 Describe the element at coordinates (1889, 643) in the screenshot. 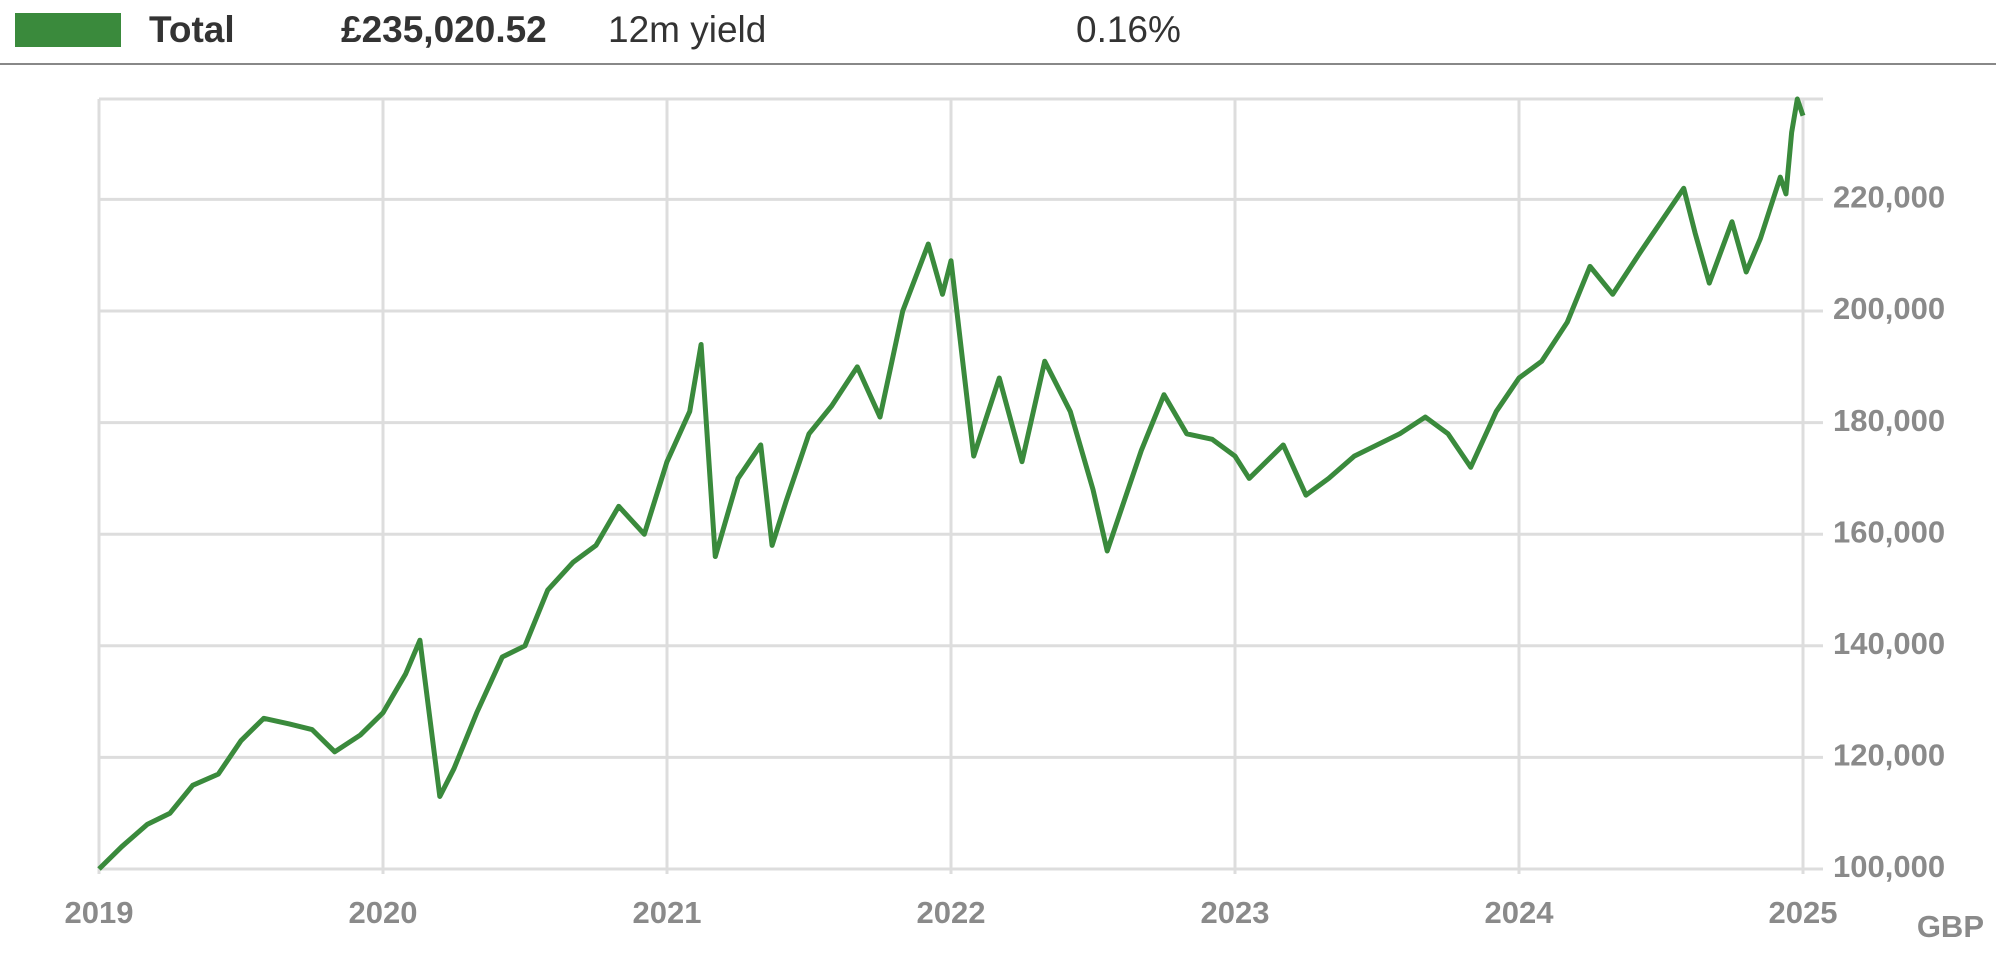

I see `y-tick-label: 140,000` at that location.